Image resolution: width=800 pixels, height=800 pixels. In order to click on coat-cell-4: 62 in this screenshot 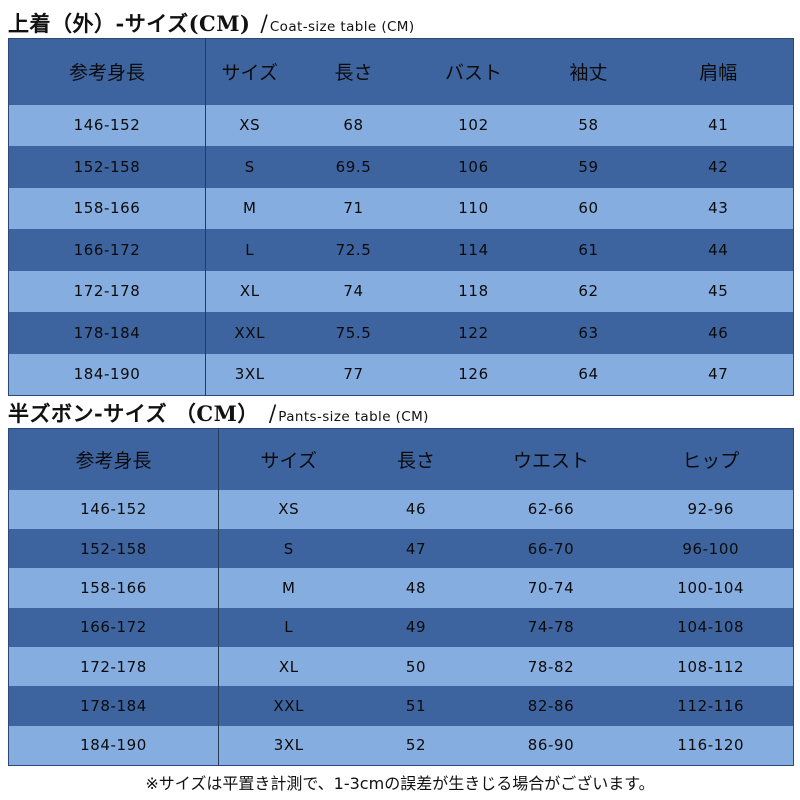, I will do `click(588, 291)`.